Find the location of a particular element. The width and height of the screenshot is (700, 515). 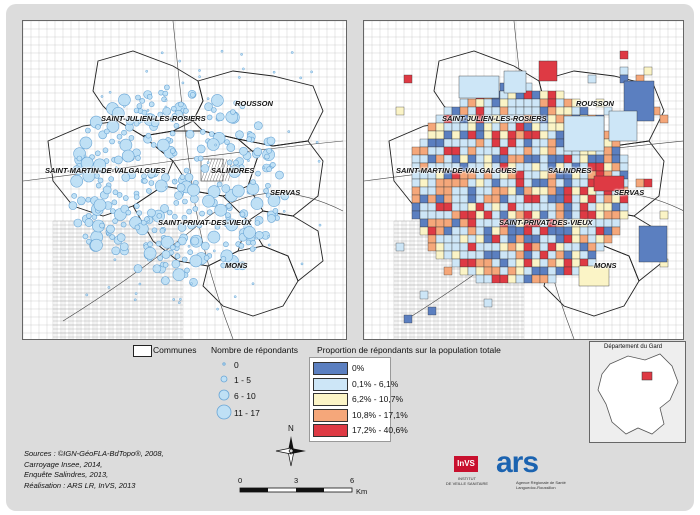

ars-logo-caption: Agence Régionale de Santé is located at coordinates (541, 482).